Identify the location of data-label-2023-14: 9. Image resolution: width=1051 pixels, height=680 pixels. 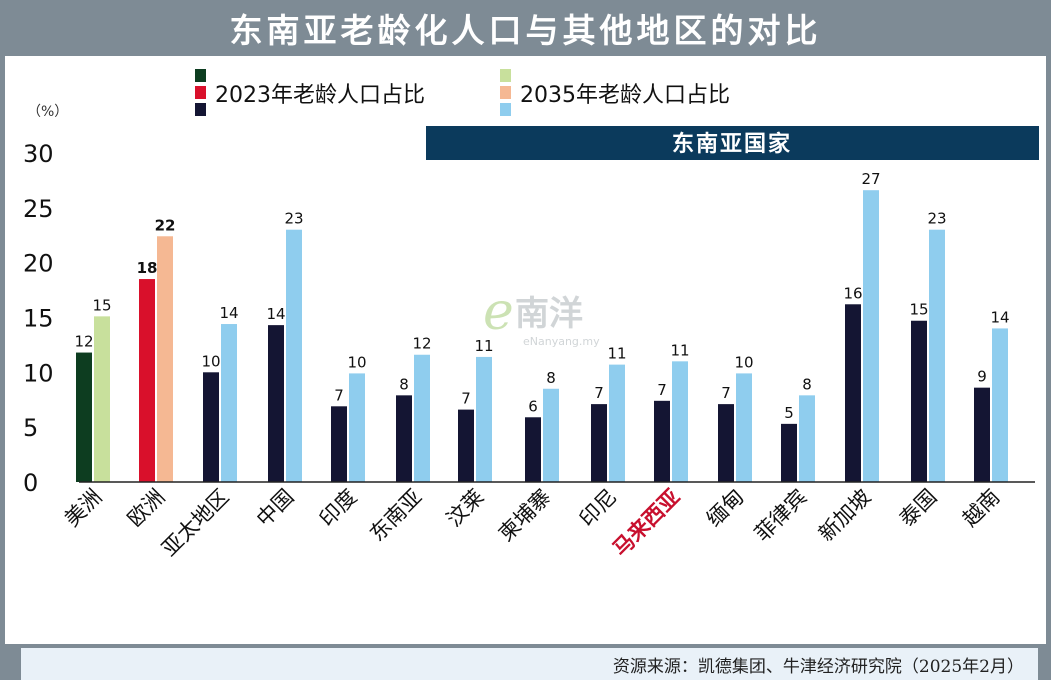
(982, 377).